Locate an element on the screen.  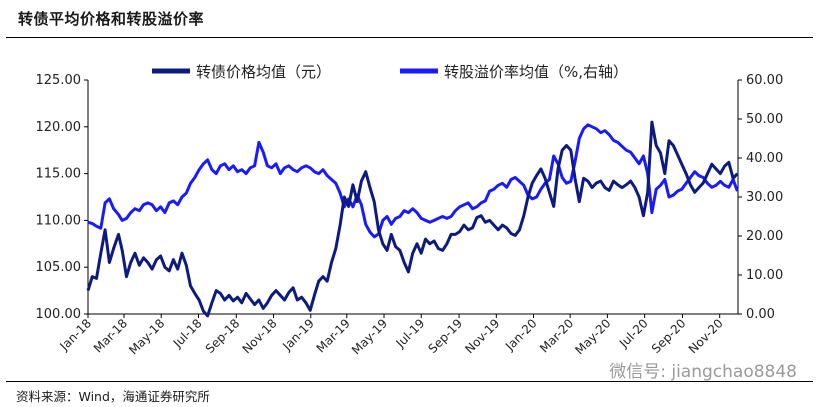
x-tick-label: Sep-18 is located at coordinates (223, 336).